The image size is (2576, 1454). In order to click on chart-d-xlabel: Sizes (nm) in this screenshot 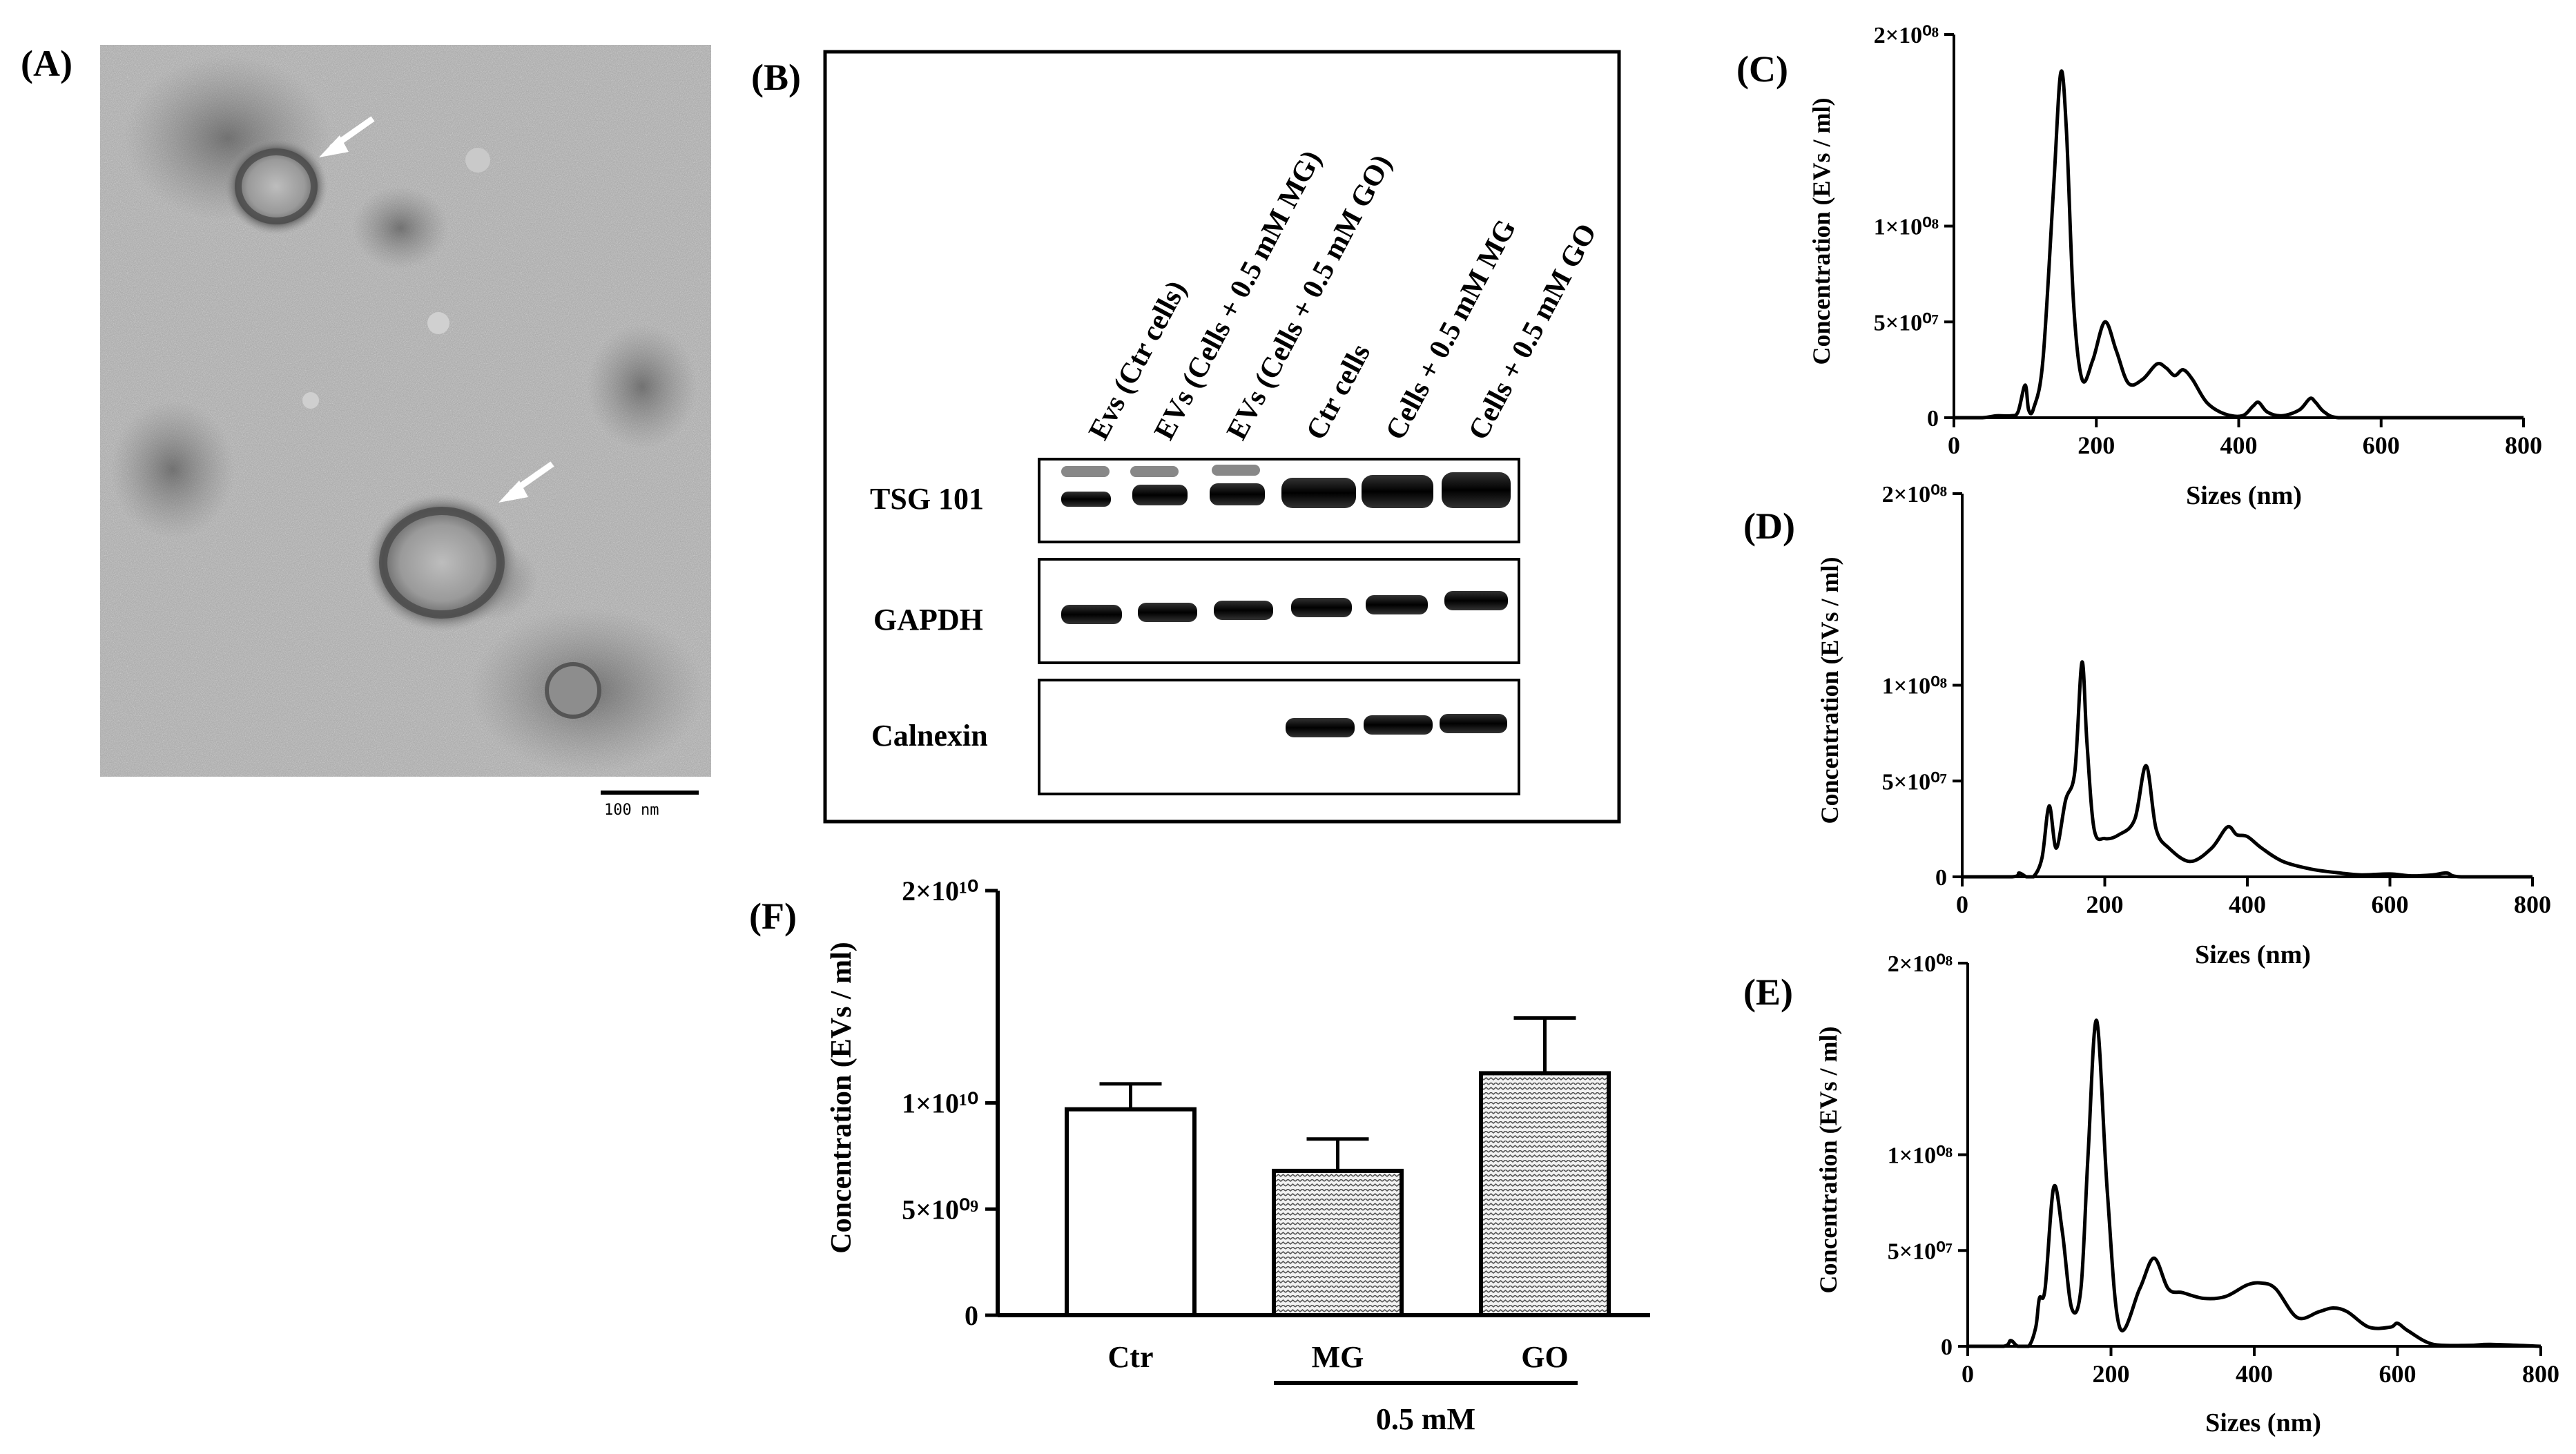, I will do `click(2253, 954)`.